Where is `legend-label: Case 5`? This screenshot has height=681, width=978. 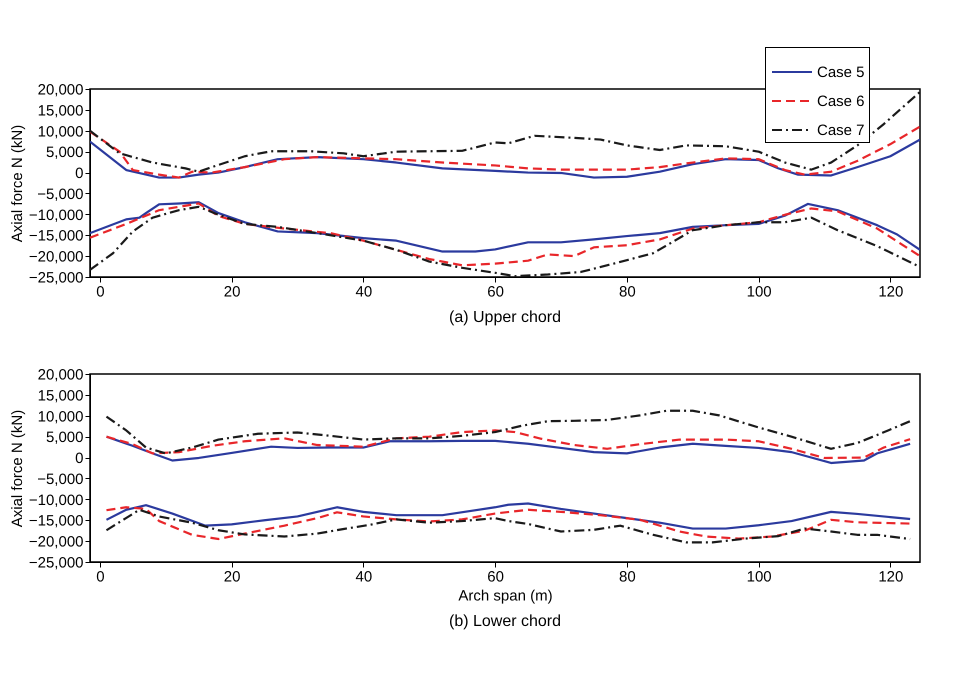
legend-label: Case 5 is located at coordinates (841, 72).